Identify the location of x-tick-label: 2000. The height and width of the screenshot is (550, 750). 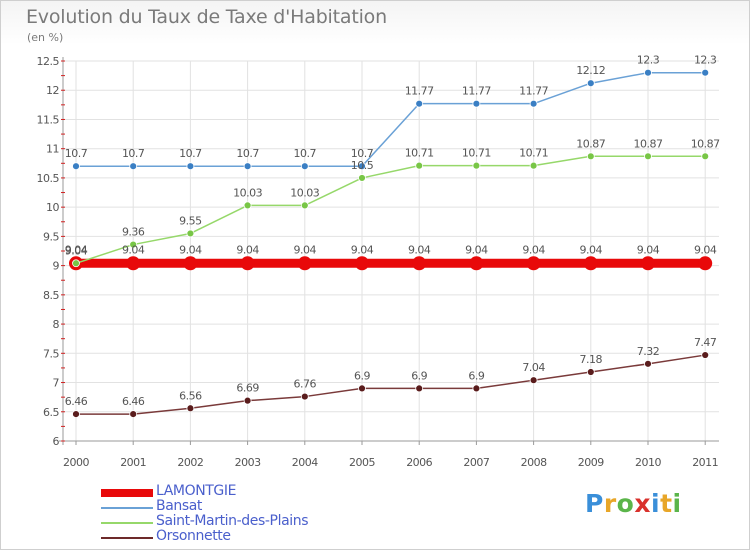
(76, 462).